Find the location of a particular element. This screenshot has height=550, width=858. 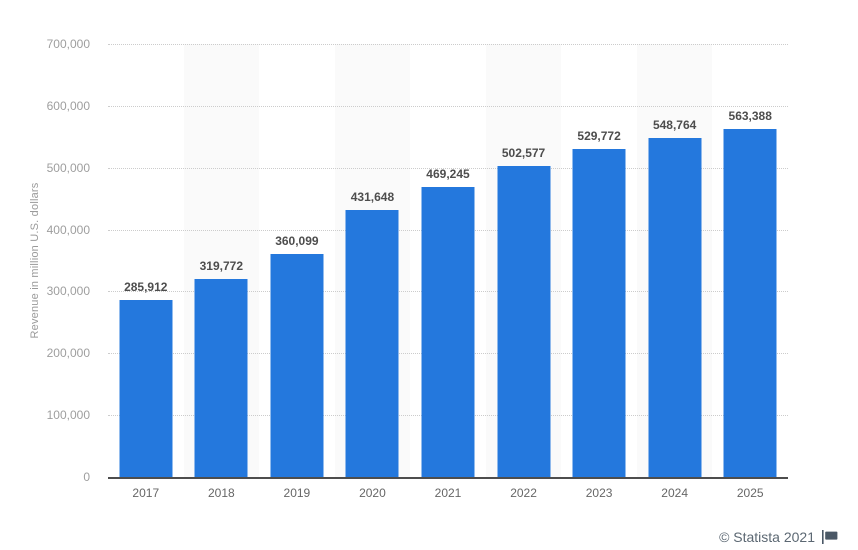

y-tick-label-100,000: 100,000 is located at coordinates (68, 415).